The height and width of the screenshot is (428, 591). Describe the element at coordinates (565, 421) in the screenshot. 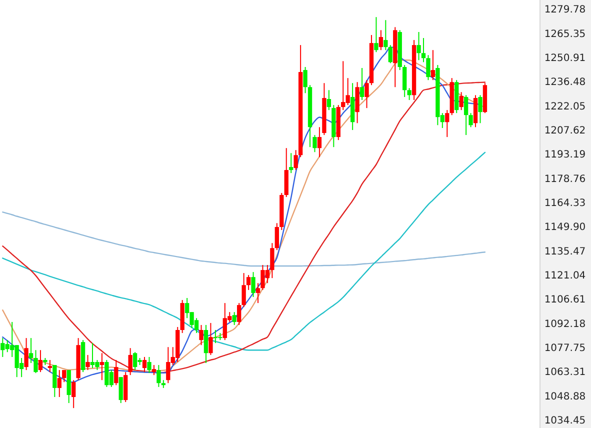

I see `y-tick-label: 1034.45` at that location.